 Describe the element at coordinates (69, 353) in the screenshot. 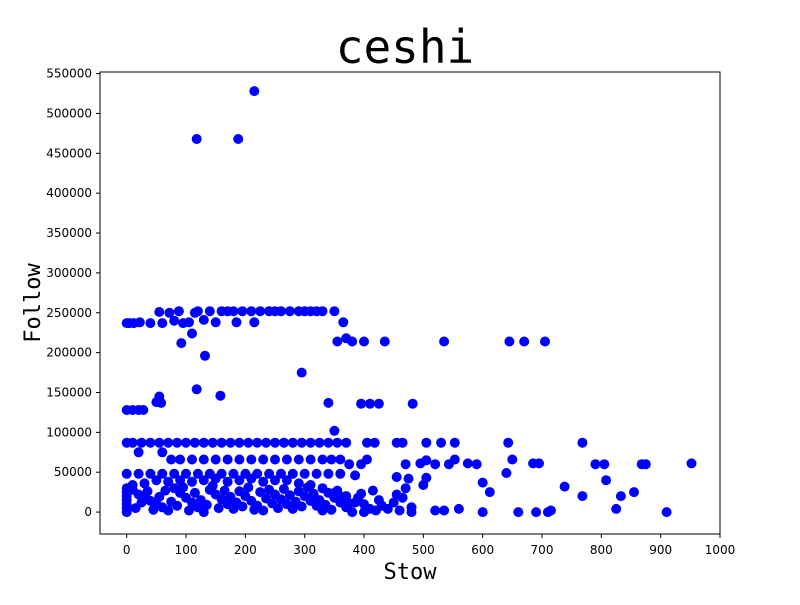

I see `y-tick-label: 200000` at that location.